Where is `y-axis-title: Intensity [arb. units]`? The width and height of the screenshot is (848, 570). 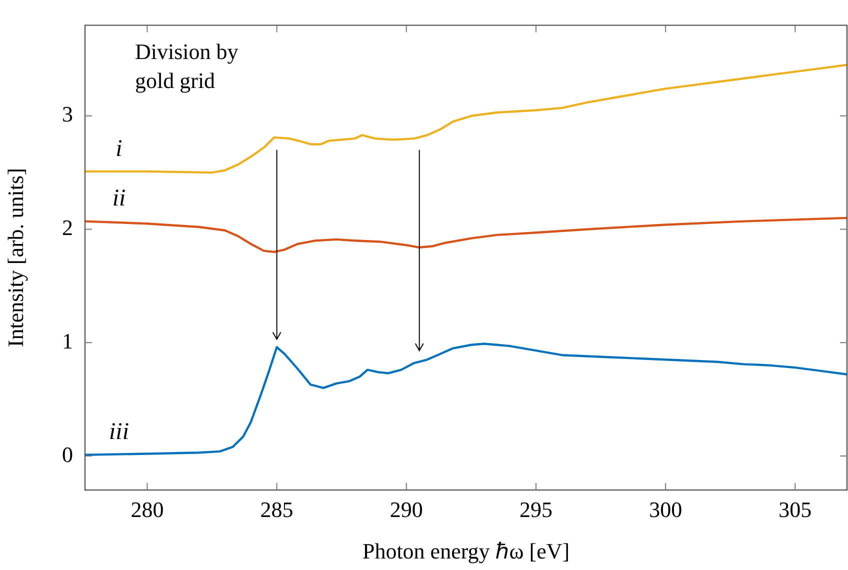
y-axis-title: Intensity [arb. units] is located at coordinates (15, 258).